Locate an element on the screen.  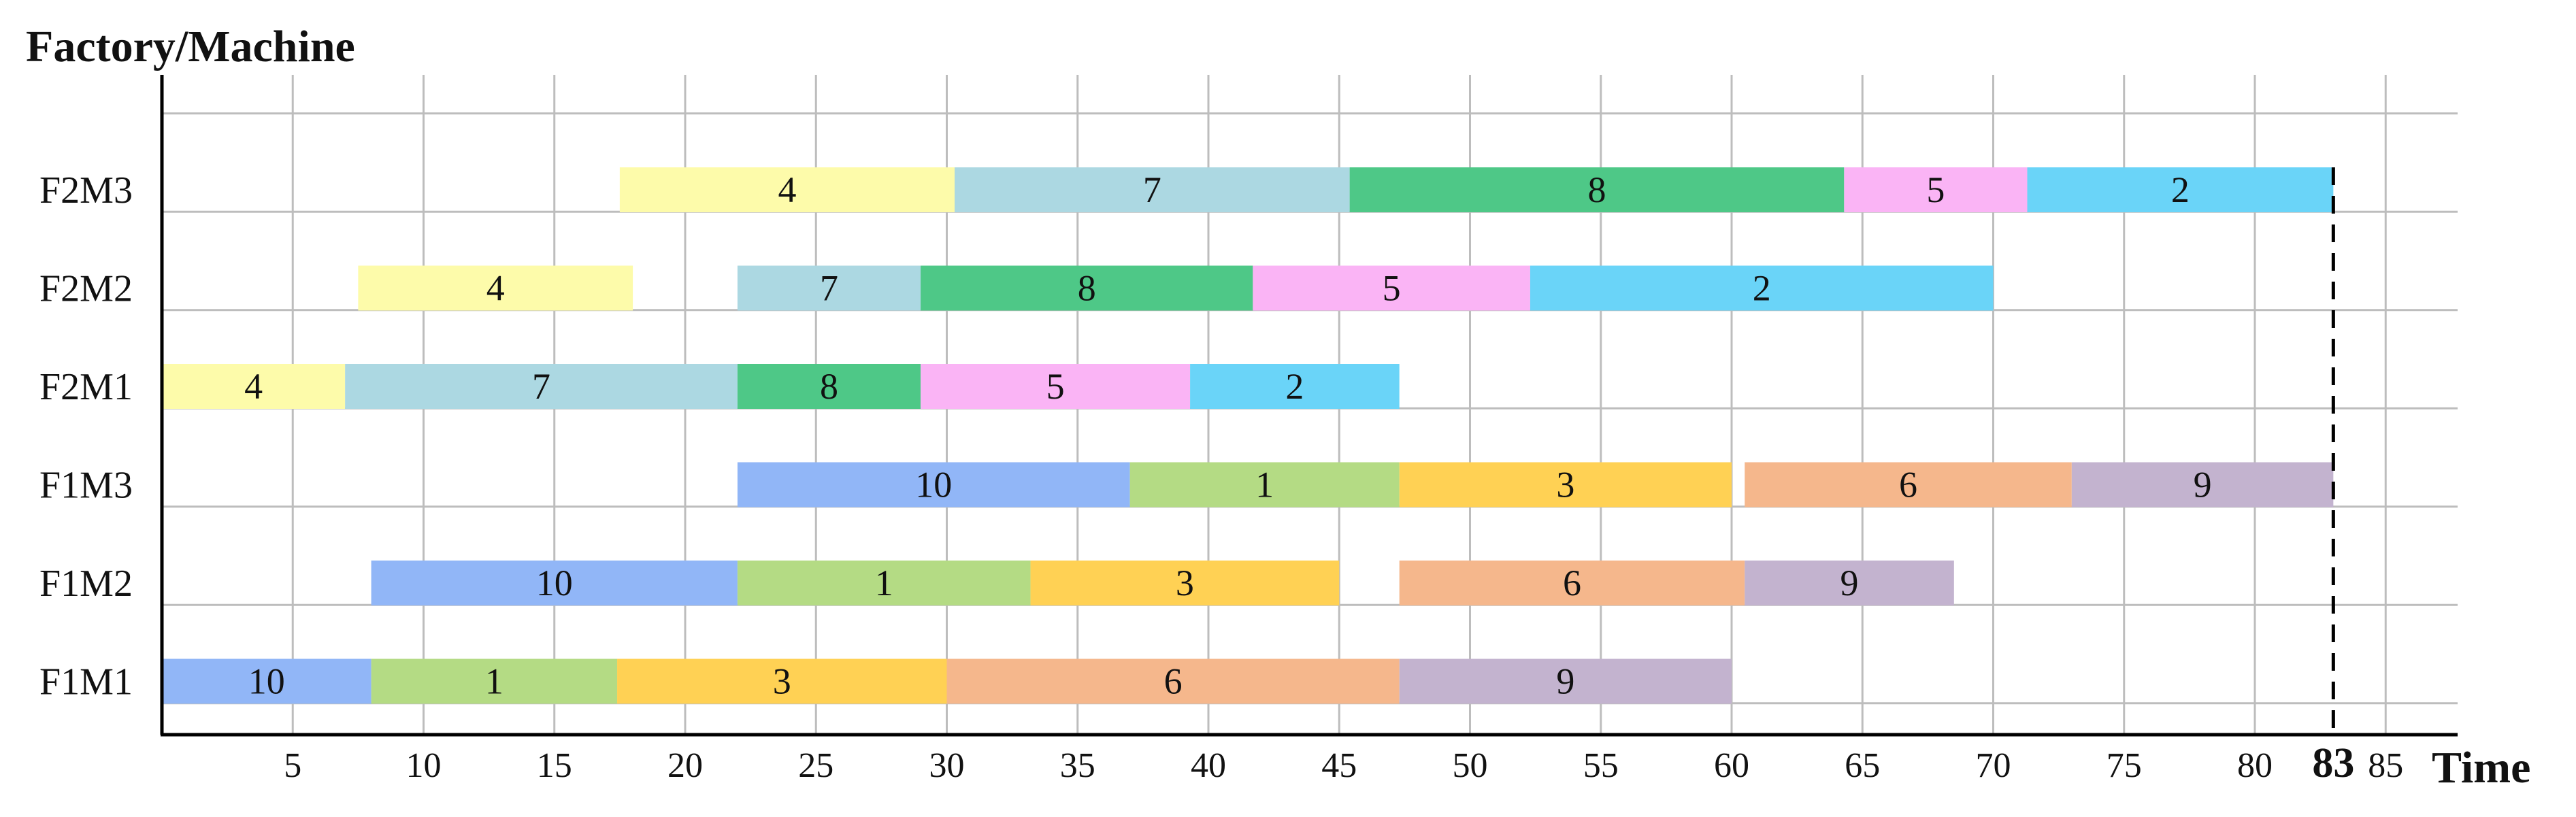
x-ticks: 5 10 15 20 25 30 35 40 45 50 55 60 65 70 75 80 83 85 is located at coordinates (1344, 763).